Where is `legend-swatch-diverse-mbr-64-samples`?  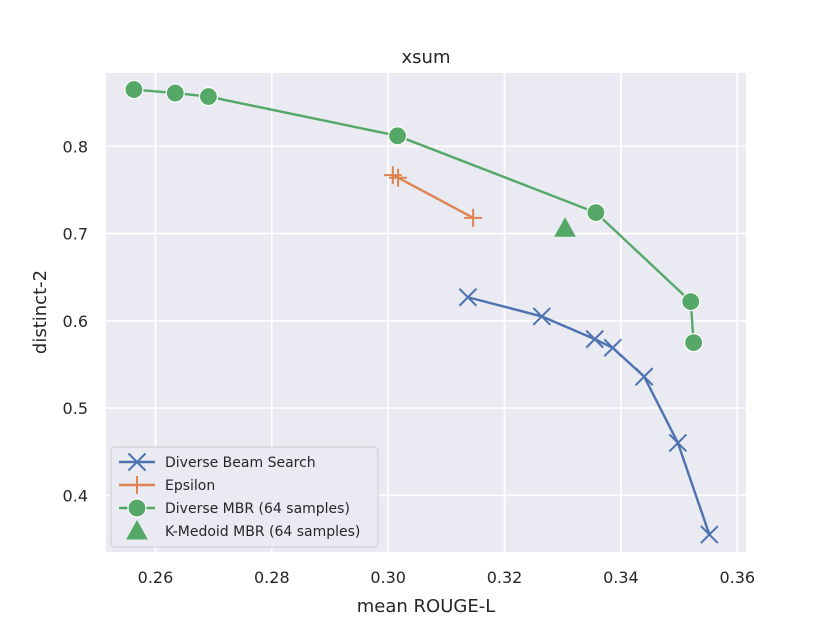
legend-swatch-diverse-mbr-64-samples is located at coordinates (137, 508).